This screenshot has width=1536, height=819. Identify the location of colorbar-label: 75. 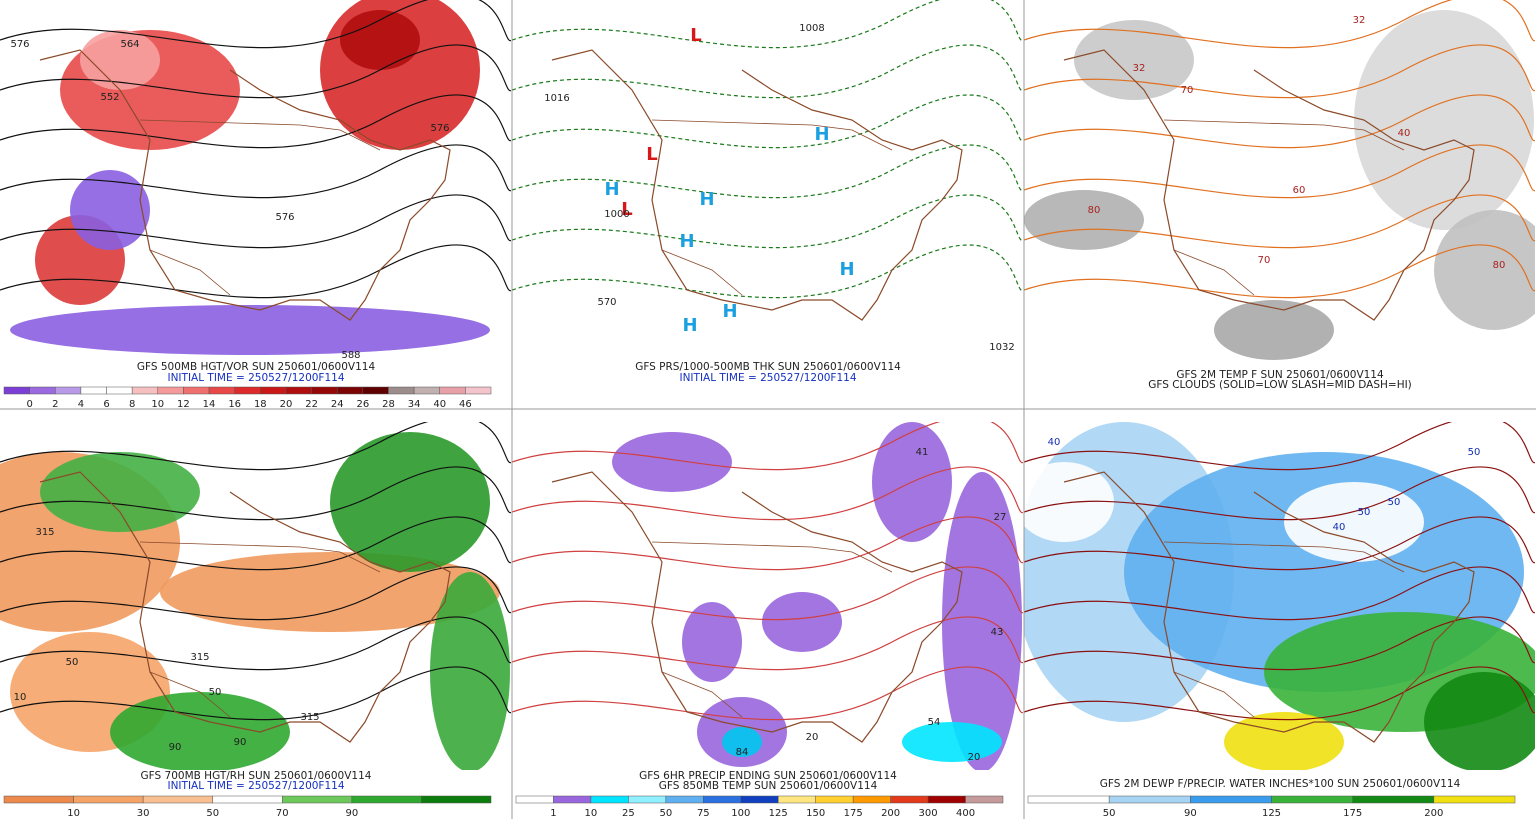
(703, 813).